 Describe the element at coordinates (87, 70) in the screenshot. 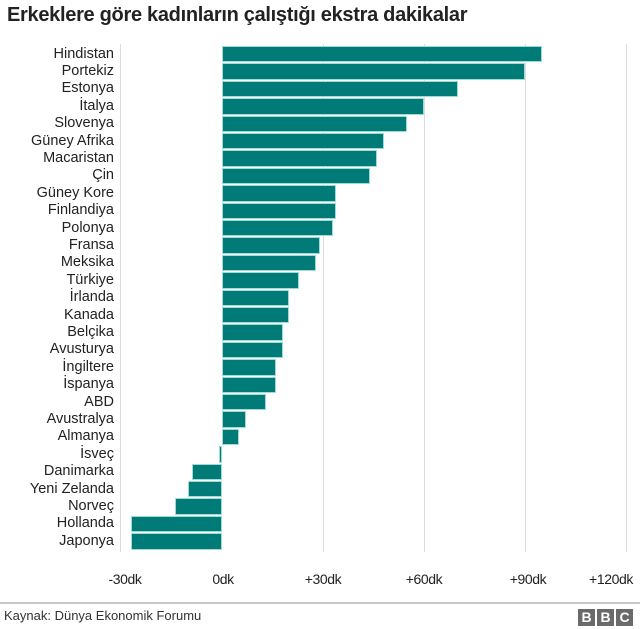

I see `category-label: Portekiz` at that location.